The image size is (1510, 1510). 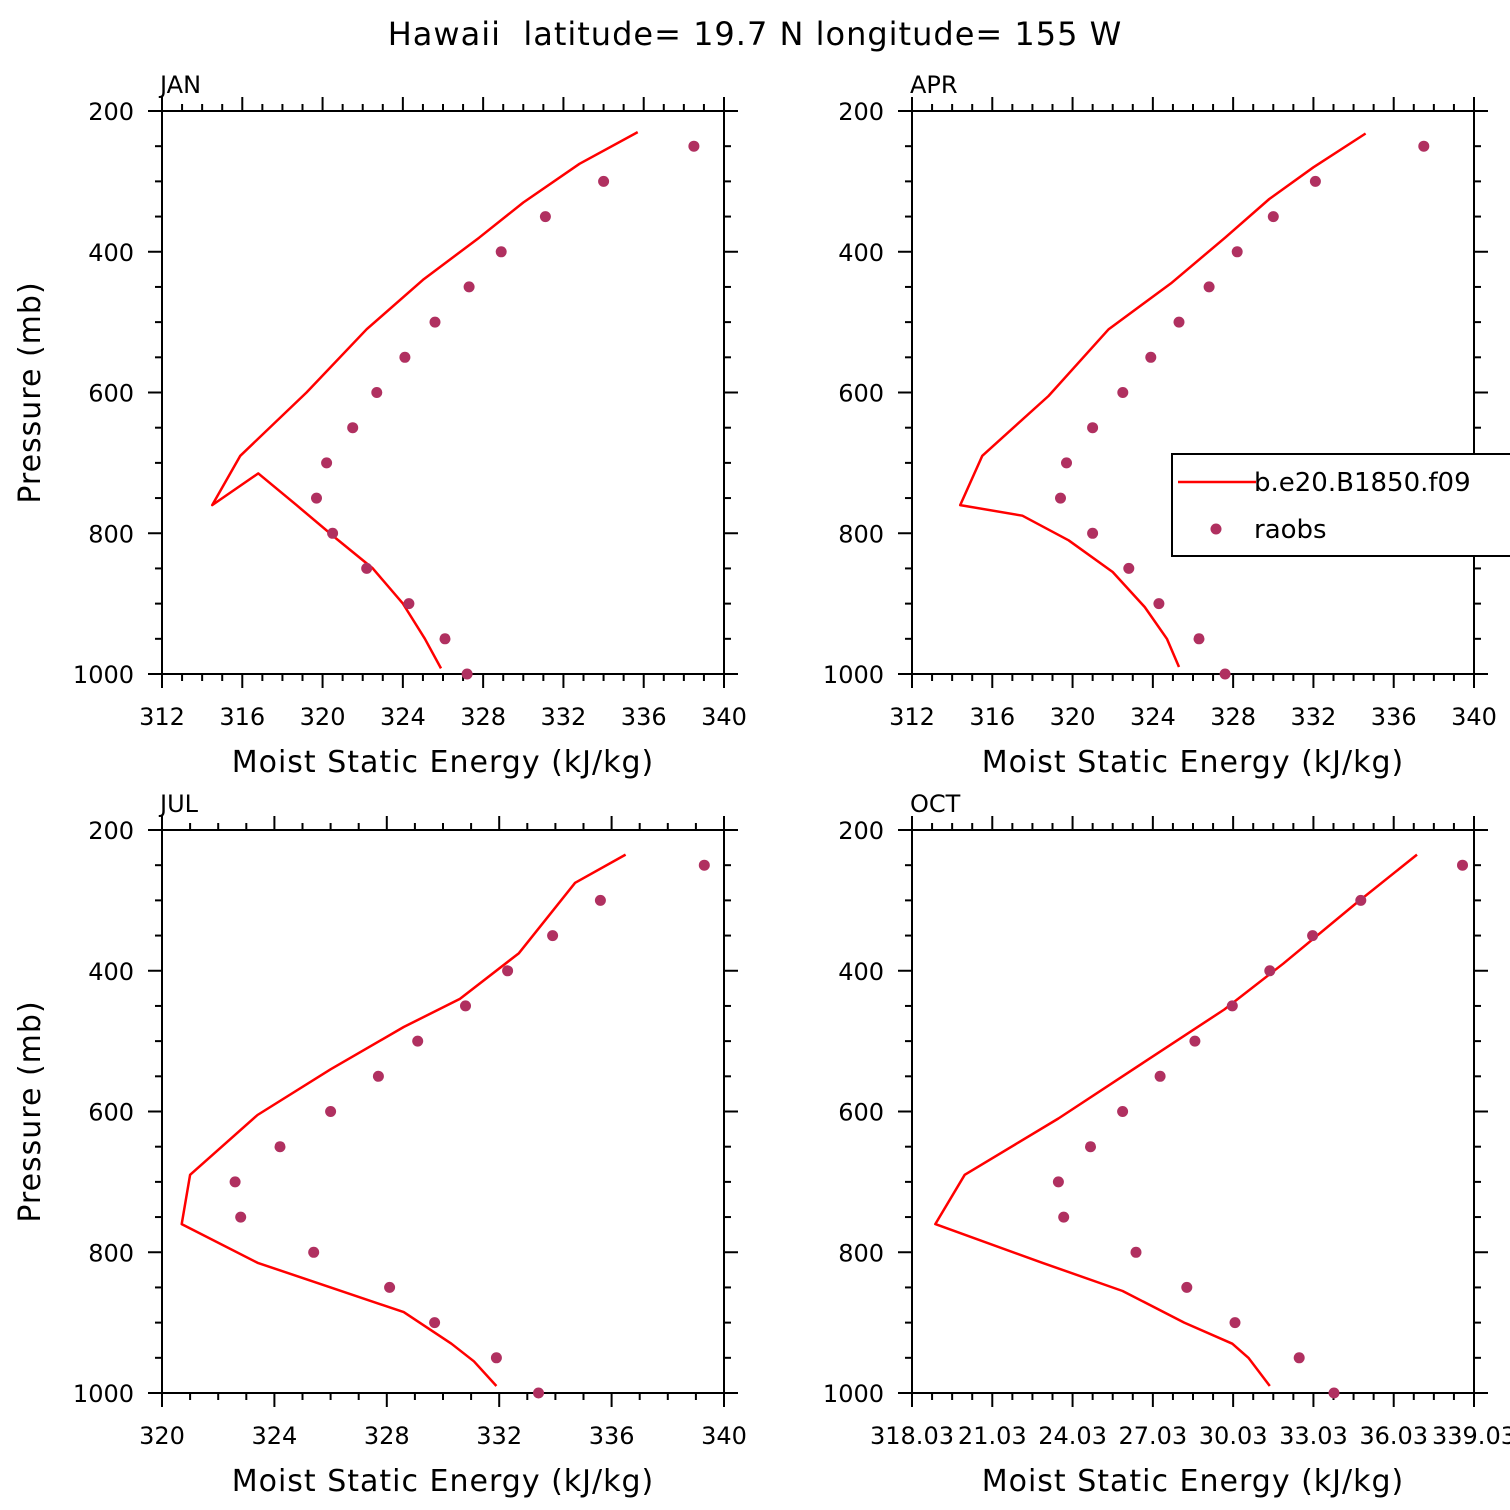 I want to click on series-line-model, so click(x=403, y=1120).